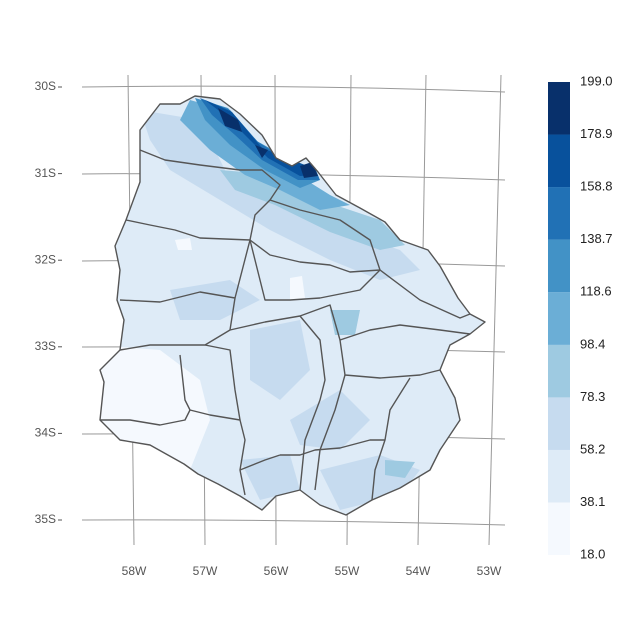 The image size is (630, 635). Describe the element at coordinates (489, 571) in the screenshot. I see `lon-label: 53W` at that location.